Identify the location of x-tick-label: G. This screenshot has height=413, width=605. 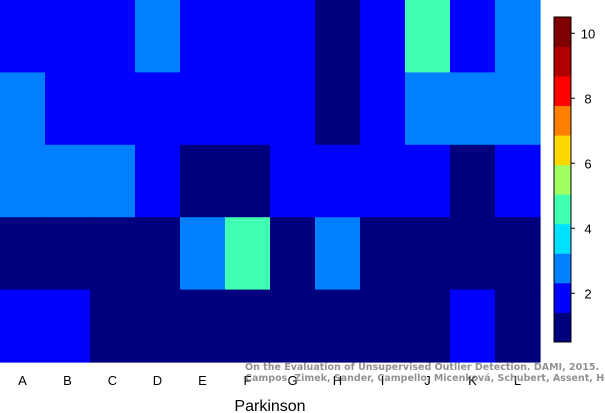
(292, 380).